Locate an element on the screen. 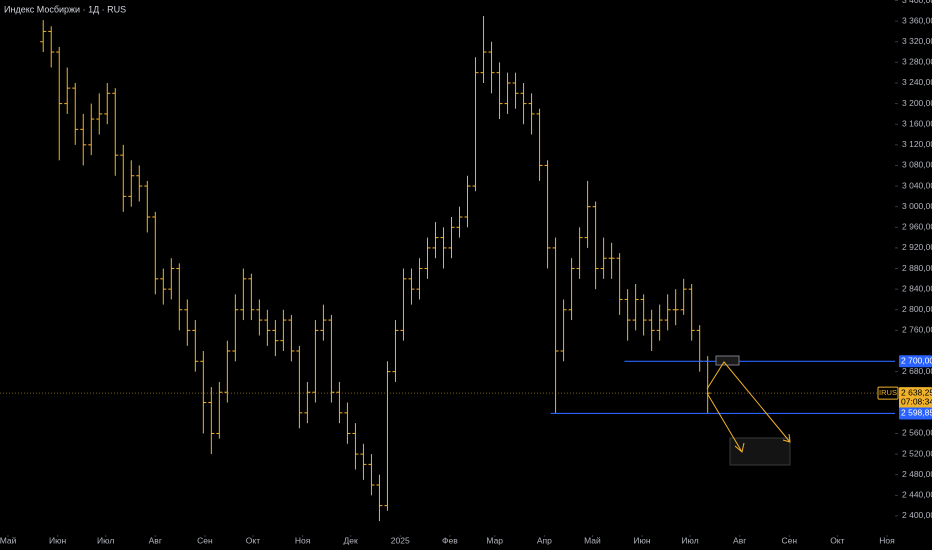  y-tick-label: 3 240,00 is located at coordinates (917, 82).